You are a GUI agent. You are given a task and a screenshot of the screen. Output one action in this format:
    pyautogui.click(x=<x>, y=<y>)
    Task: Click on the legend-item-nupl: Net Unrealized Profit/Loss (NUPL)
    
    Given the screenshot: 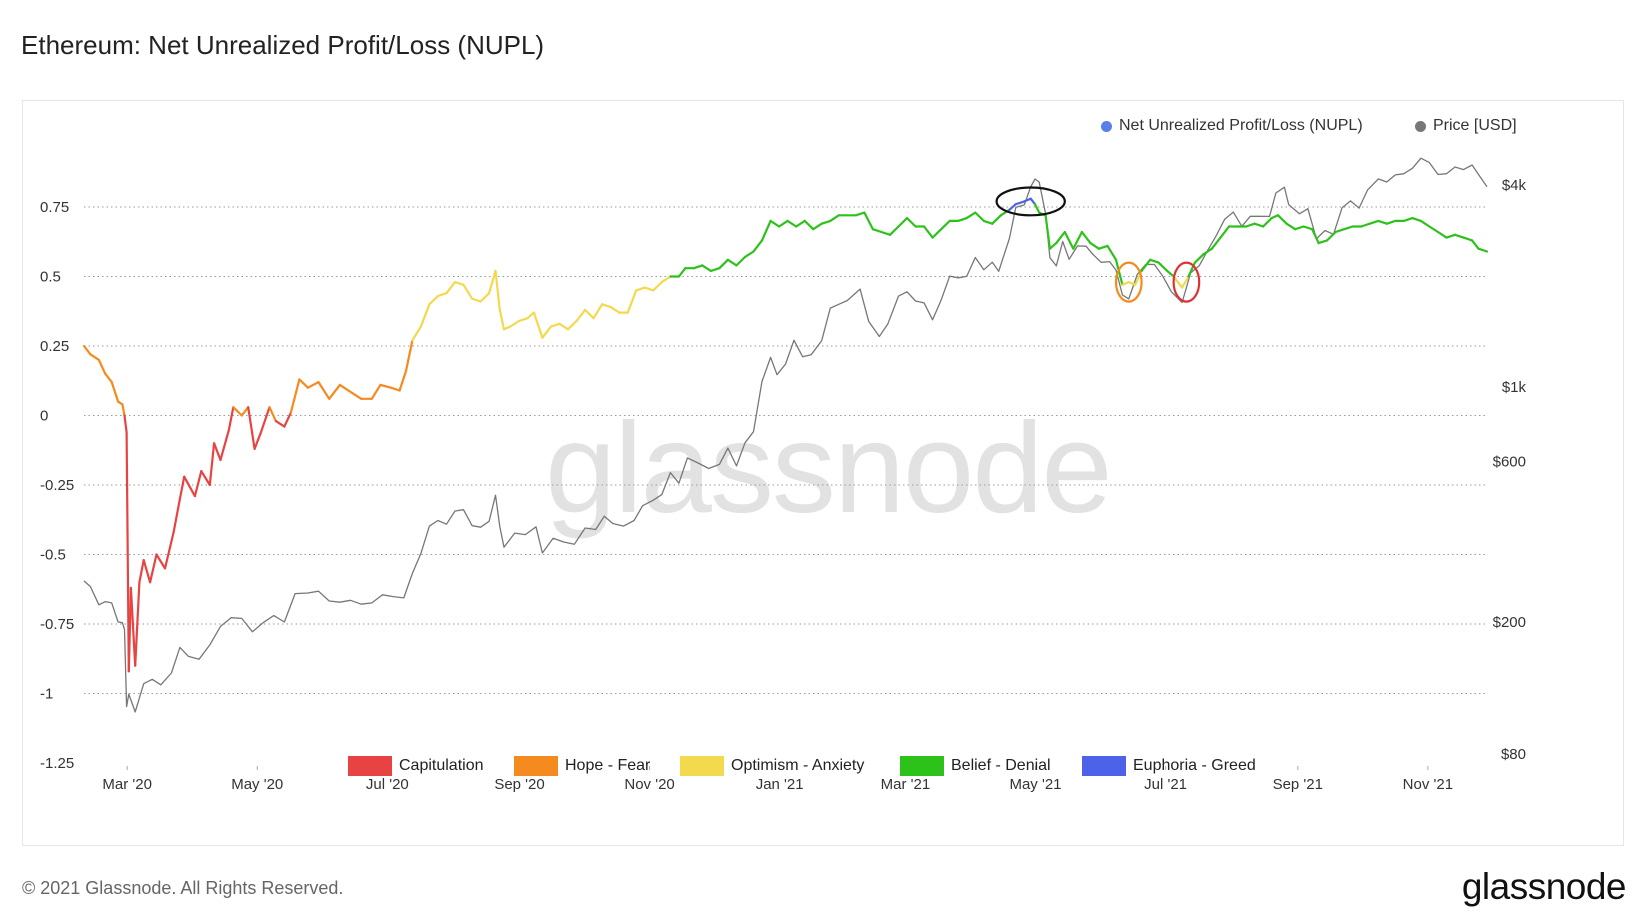 What is the action you would take?
    pyautogui.click(x=1232, y=126)
    